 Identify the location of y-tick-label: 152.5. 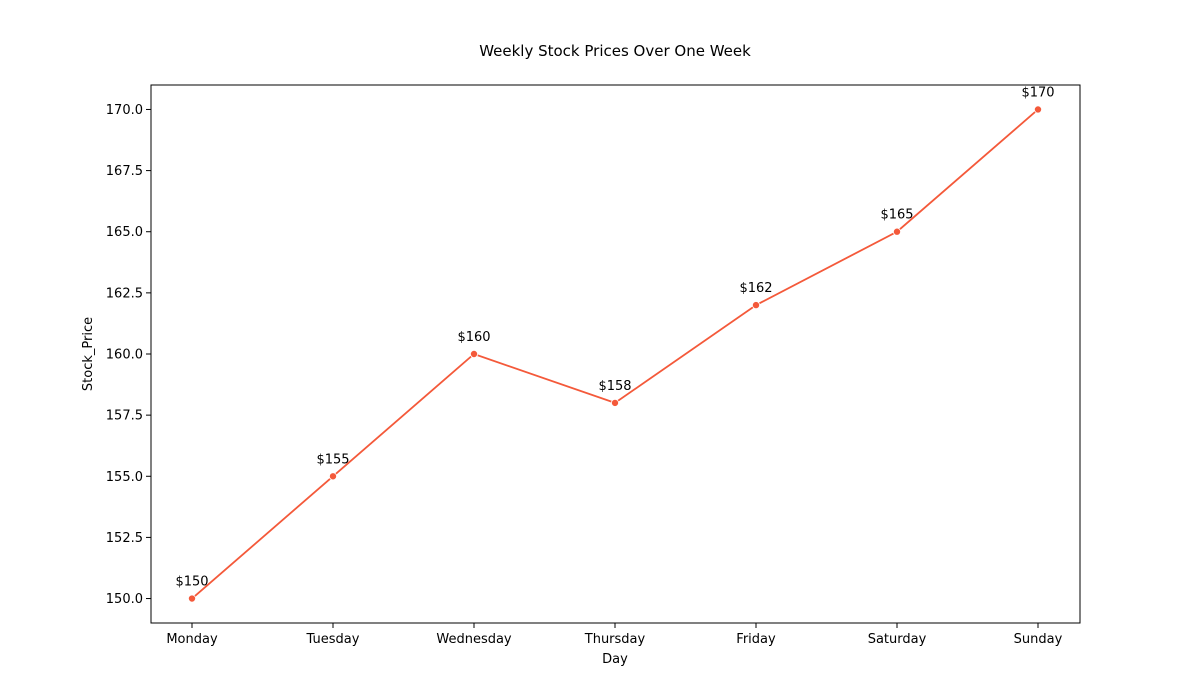
(124, 538).